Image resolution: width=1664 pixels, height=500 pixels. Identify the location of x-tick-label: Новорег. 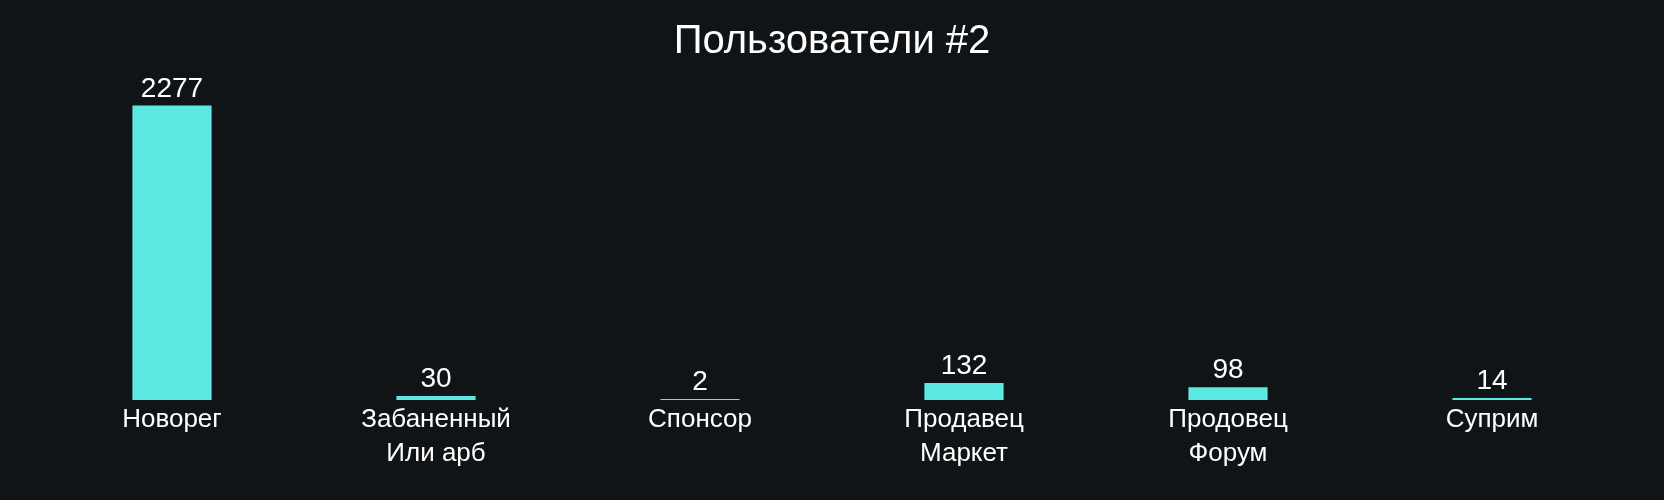
(172, 418).